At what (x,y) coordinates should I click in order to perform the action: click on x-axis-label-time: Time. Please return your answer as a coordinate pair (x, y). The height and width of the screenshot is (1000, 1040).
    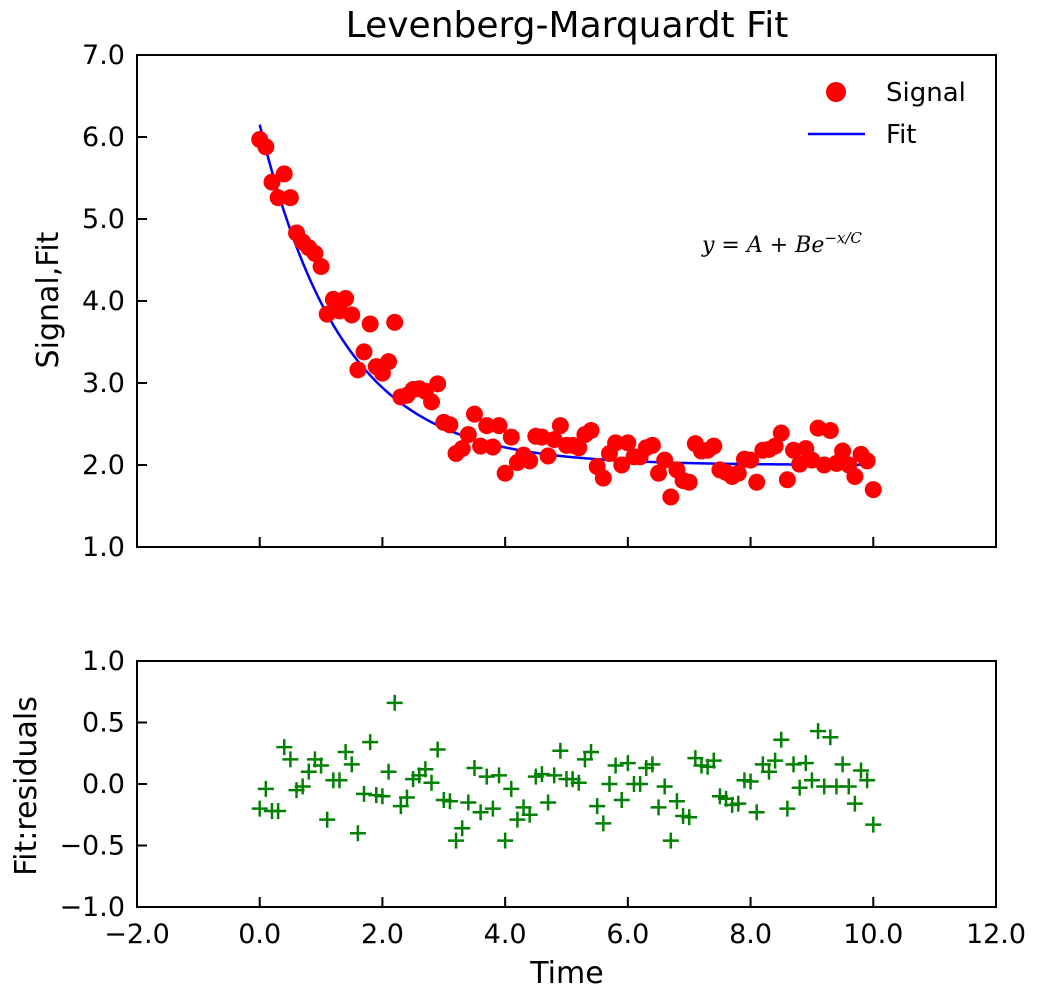
    Looking at the image, I should click on (566, 973).